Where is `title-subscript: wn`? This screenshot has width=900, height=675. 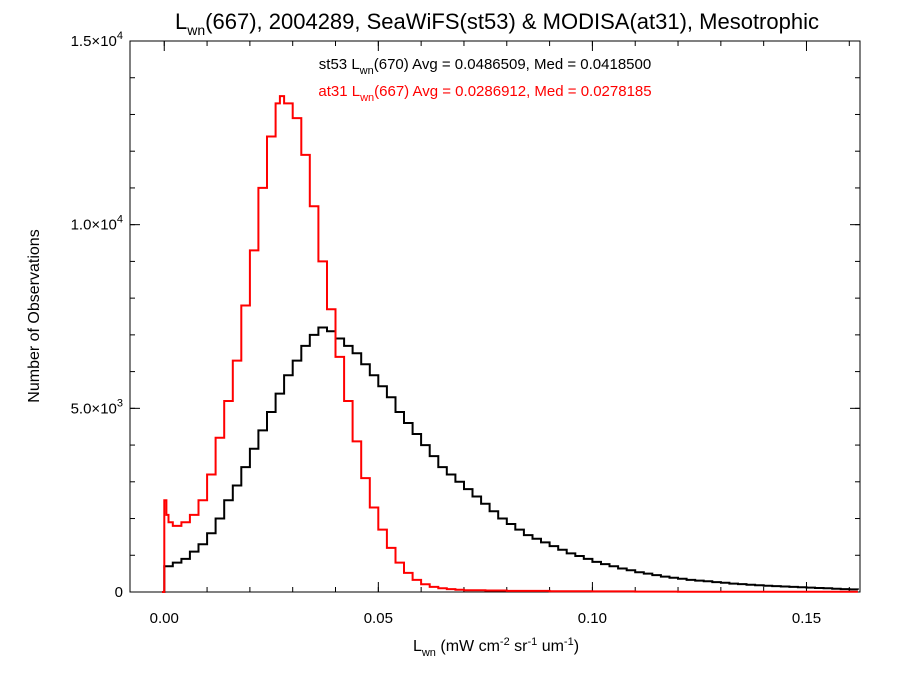
title-subscript: wn is located at coordinates (195, 30).